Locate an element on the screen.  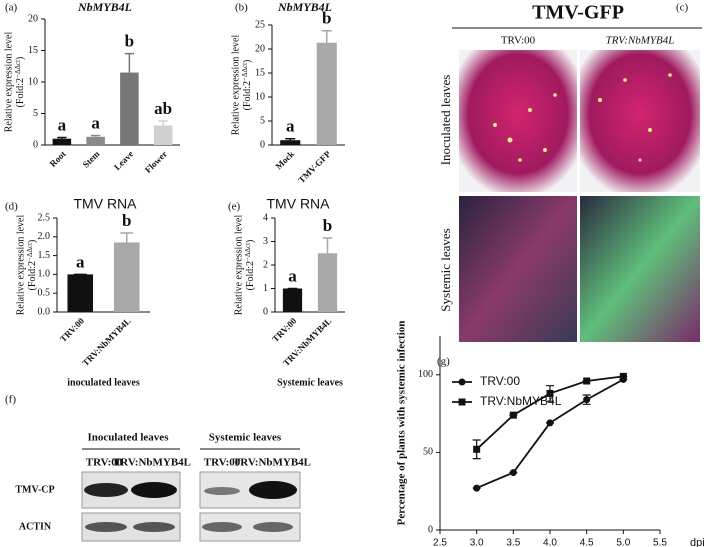
y-tick-label: 4 is located at coordinates (265, 217).